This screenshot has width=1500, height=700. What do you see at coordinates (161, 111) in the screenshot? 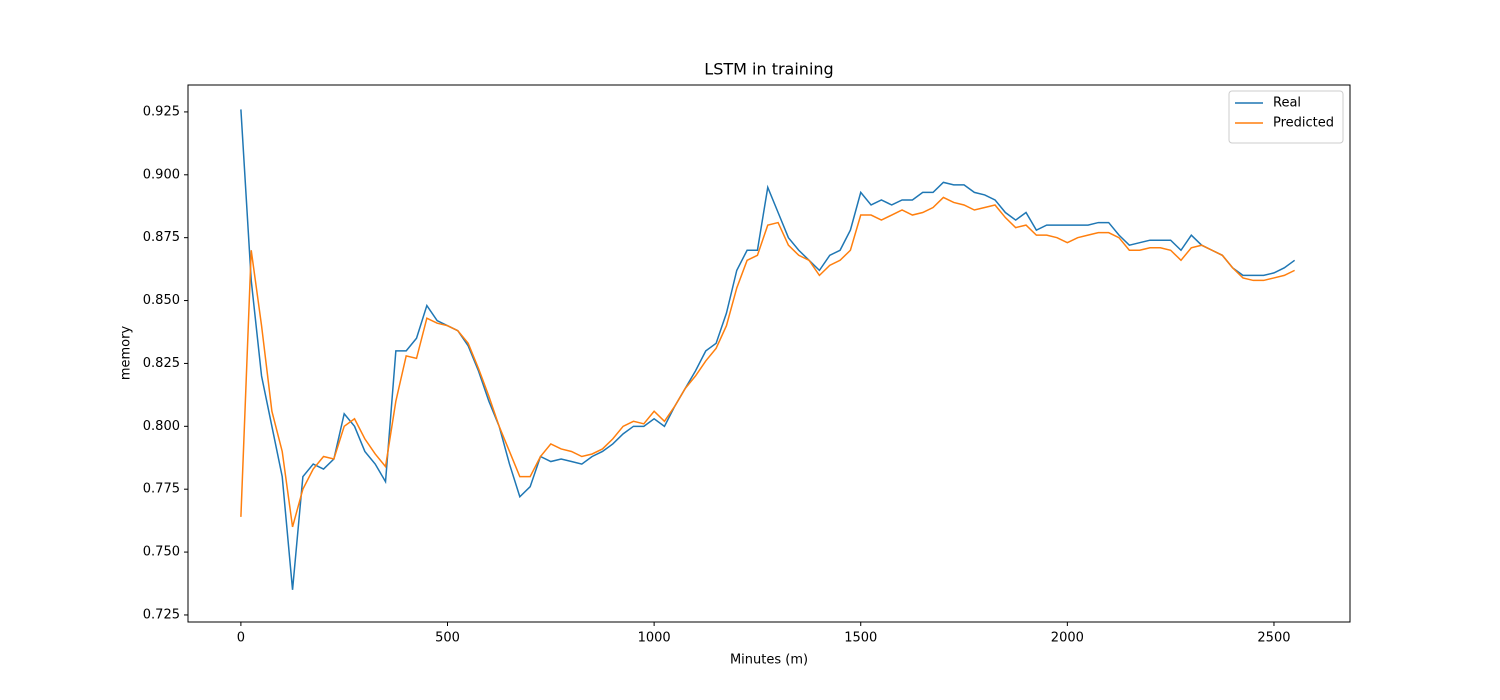
I see `y-tick-label: 0.925` at bounding box center [161, 111].